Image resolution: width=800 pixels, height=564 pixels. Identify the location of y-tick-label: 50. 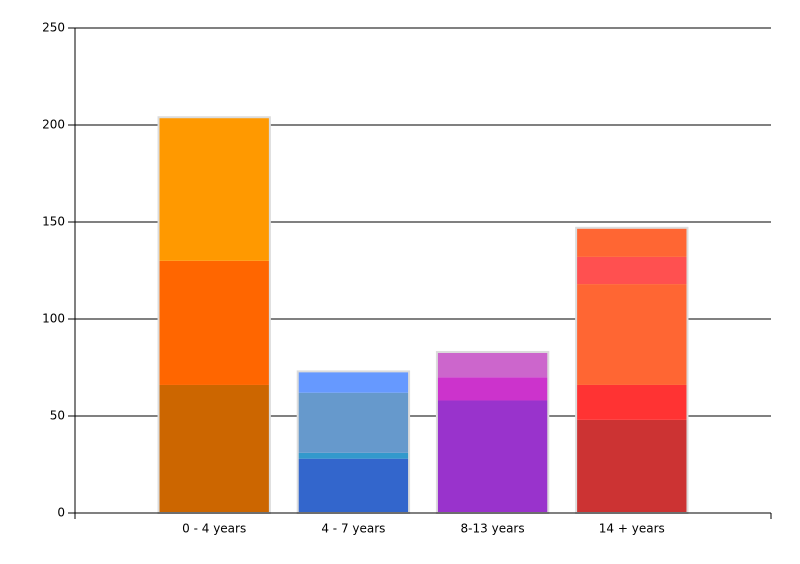
(57, 416).